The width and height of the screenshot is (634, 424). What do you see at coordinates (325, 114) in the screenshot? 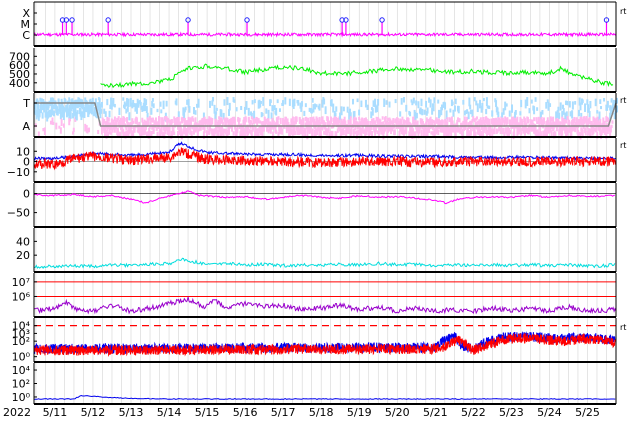
I see `sector-line` at bounding box center [325, 114].